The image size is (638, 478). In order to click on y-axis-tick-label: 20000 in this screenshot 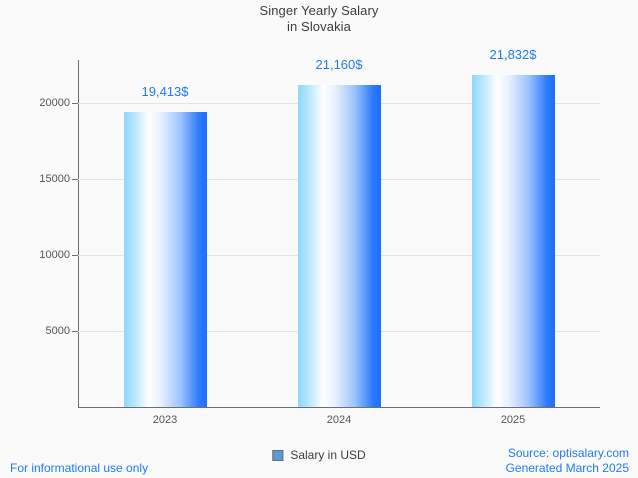, I will do `click(54, 102)`.